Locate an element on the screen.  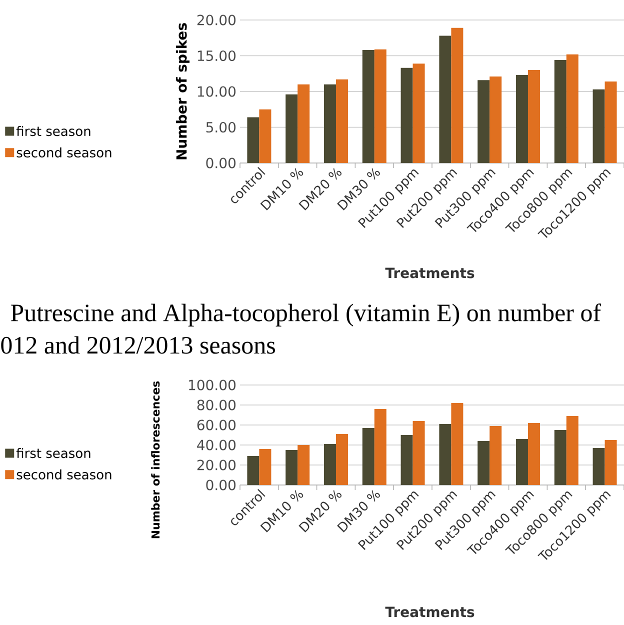
y-tick-label: 80.00 is located at coordinates (216, 405).